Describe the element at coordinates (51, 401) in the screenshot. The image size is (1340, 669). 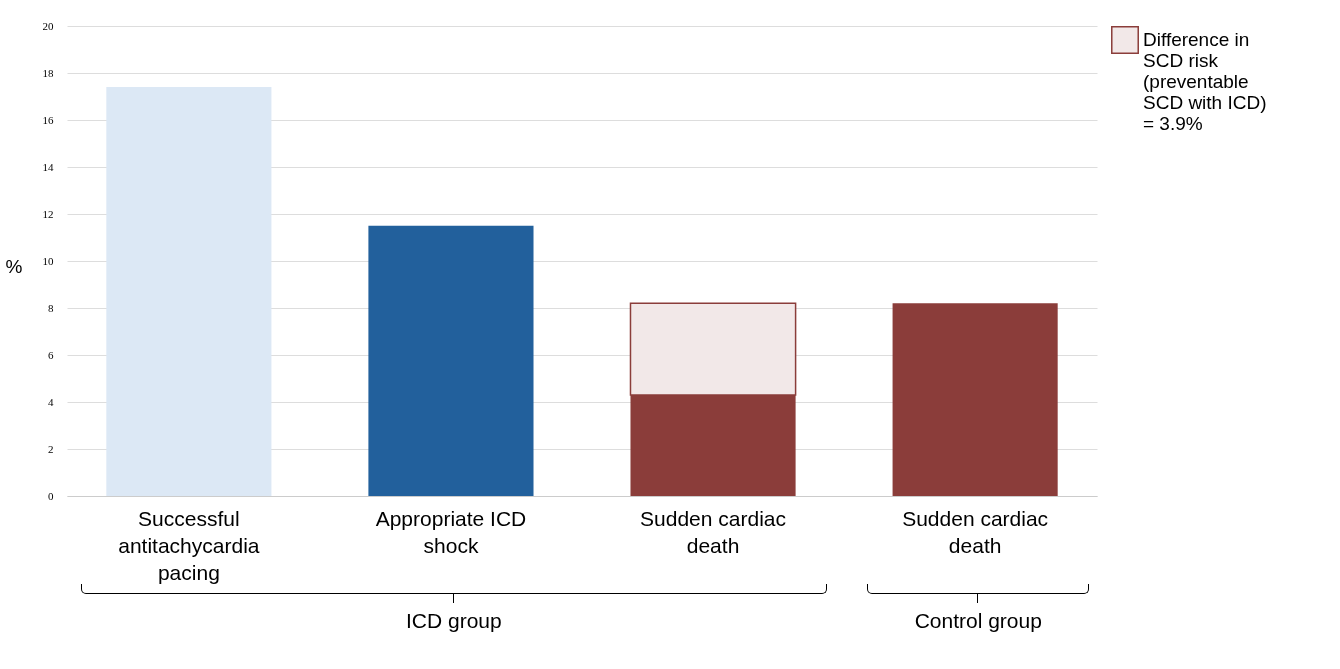
I see `y-tick-label: 4` at that location.